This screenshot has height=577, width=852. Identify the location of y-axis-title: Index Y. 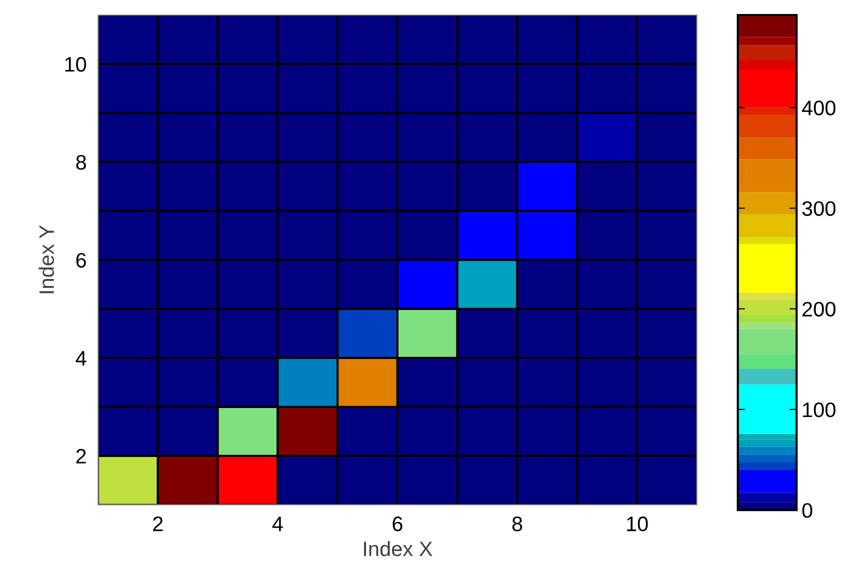
(46, 259).